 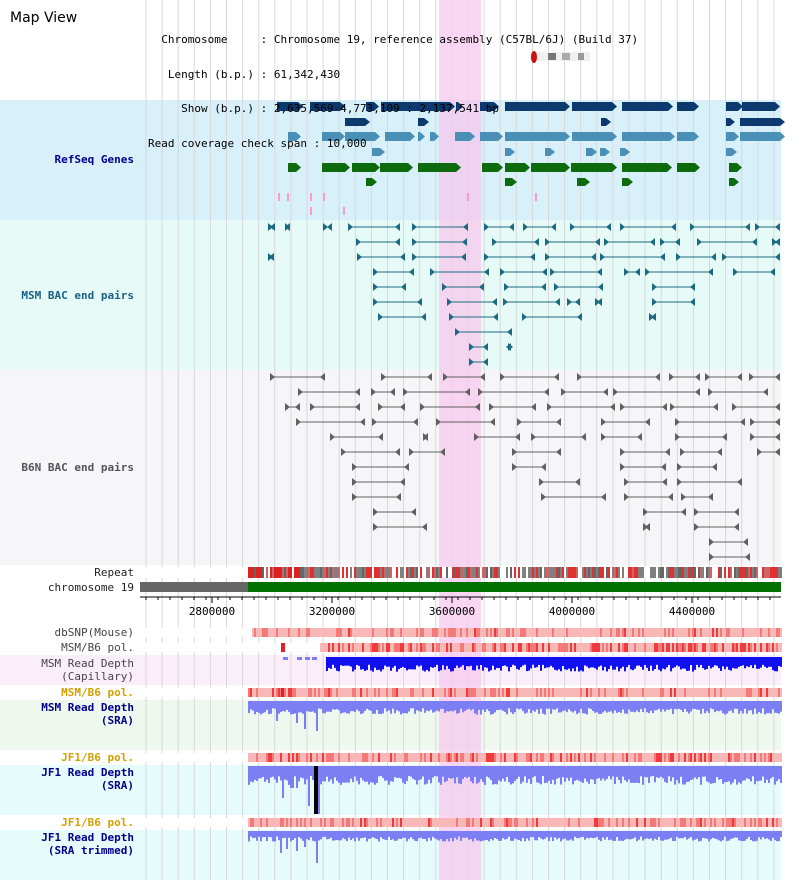 What do you see at coordinates (87, 670) in the screenshot?
I see `track-label-msm-read-depth-capillary: MSM Read Depth (Capillary)` at bounding box center [87, 670].